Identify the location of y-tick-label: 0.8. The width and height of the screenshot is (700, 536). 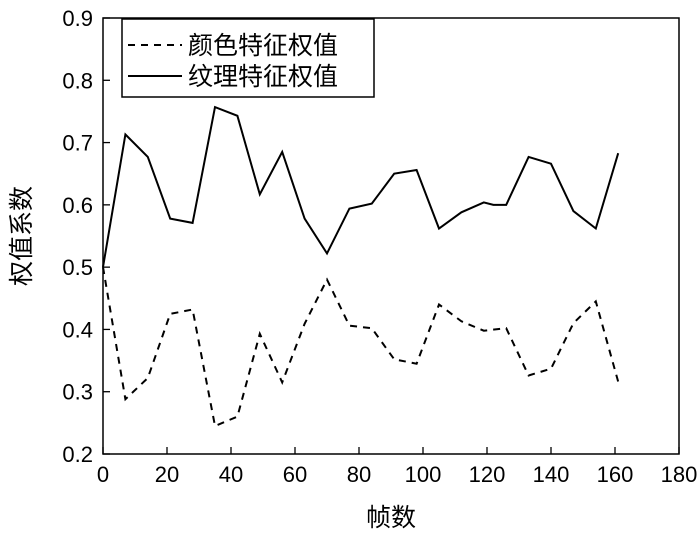
(77, 80).